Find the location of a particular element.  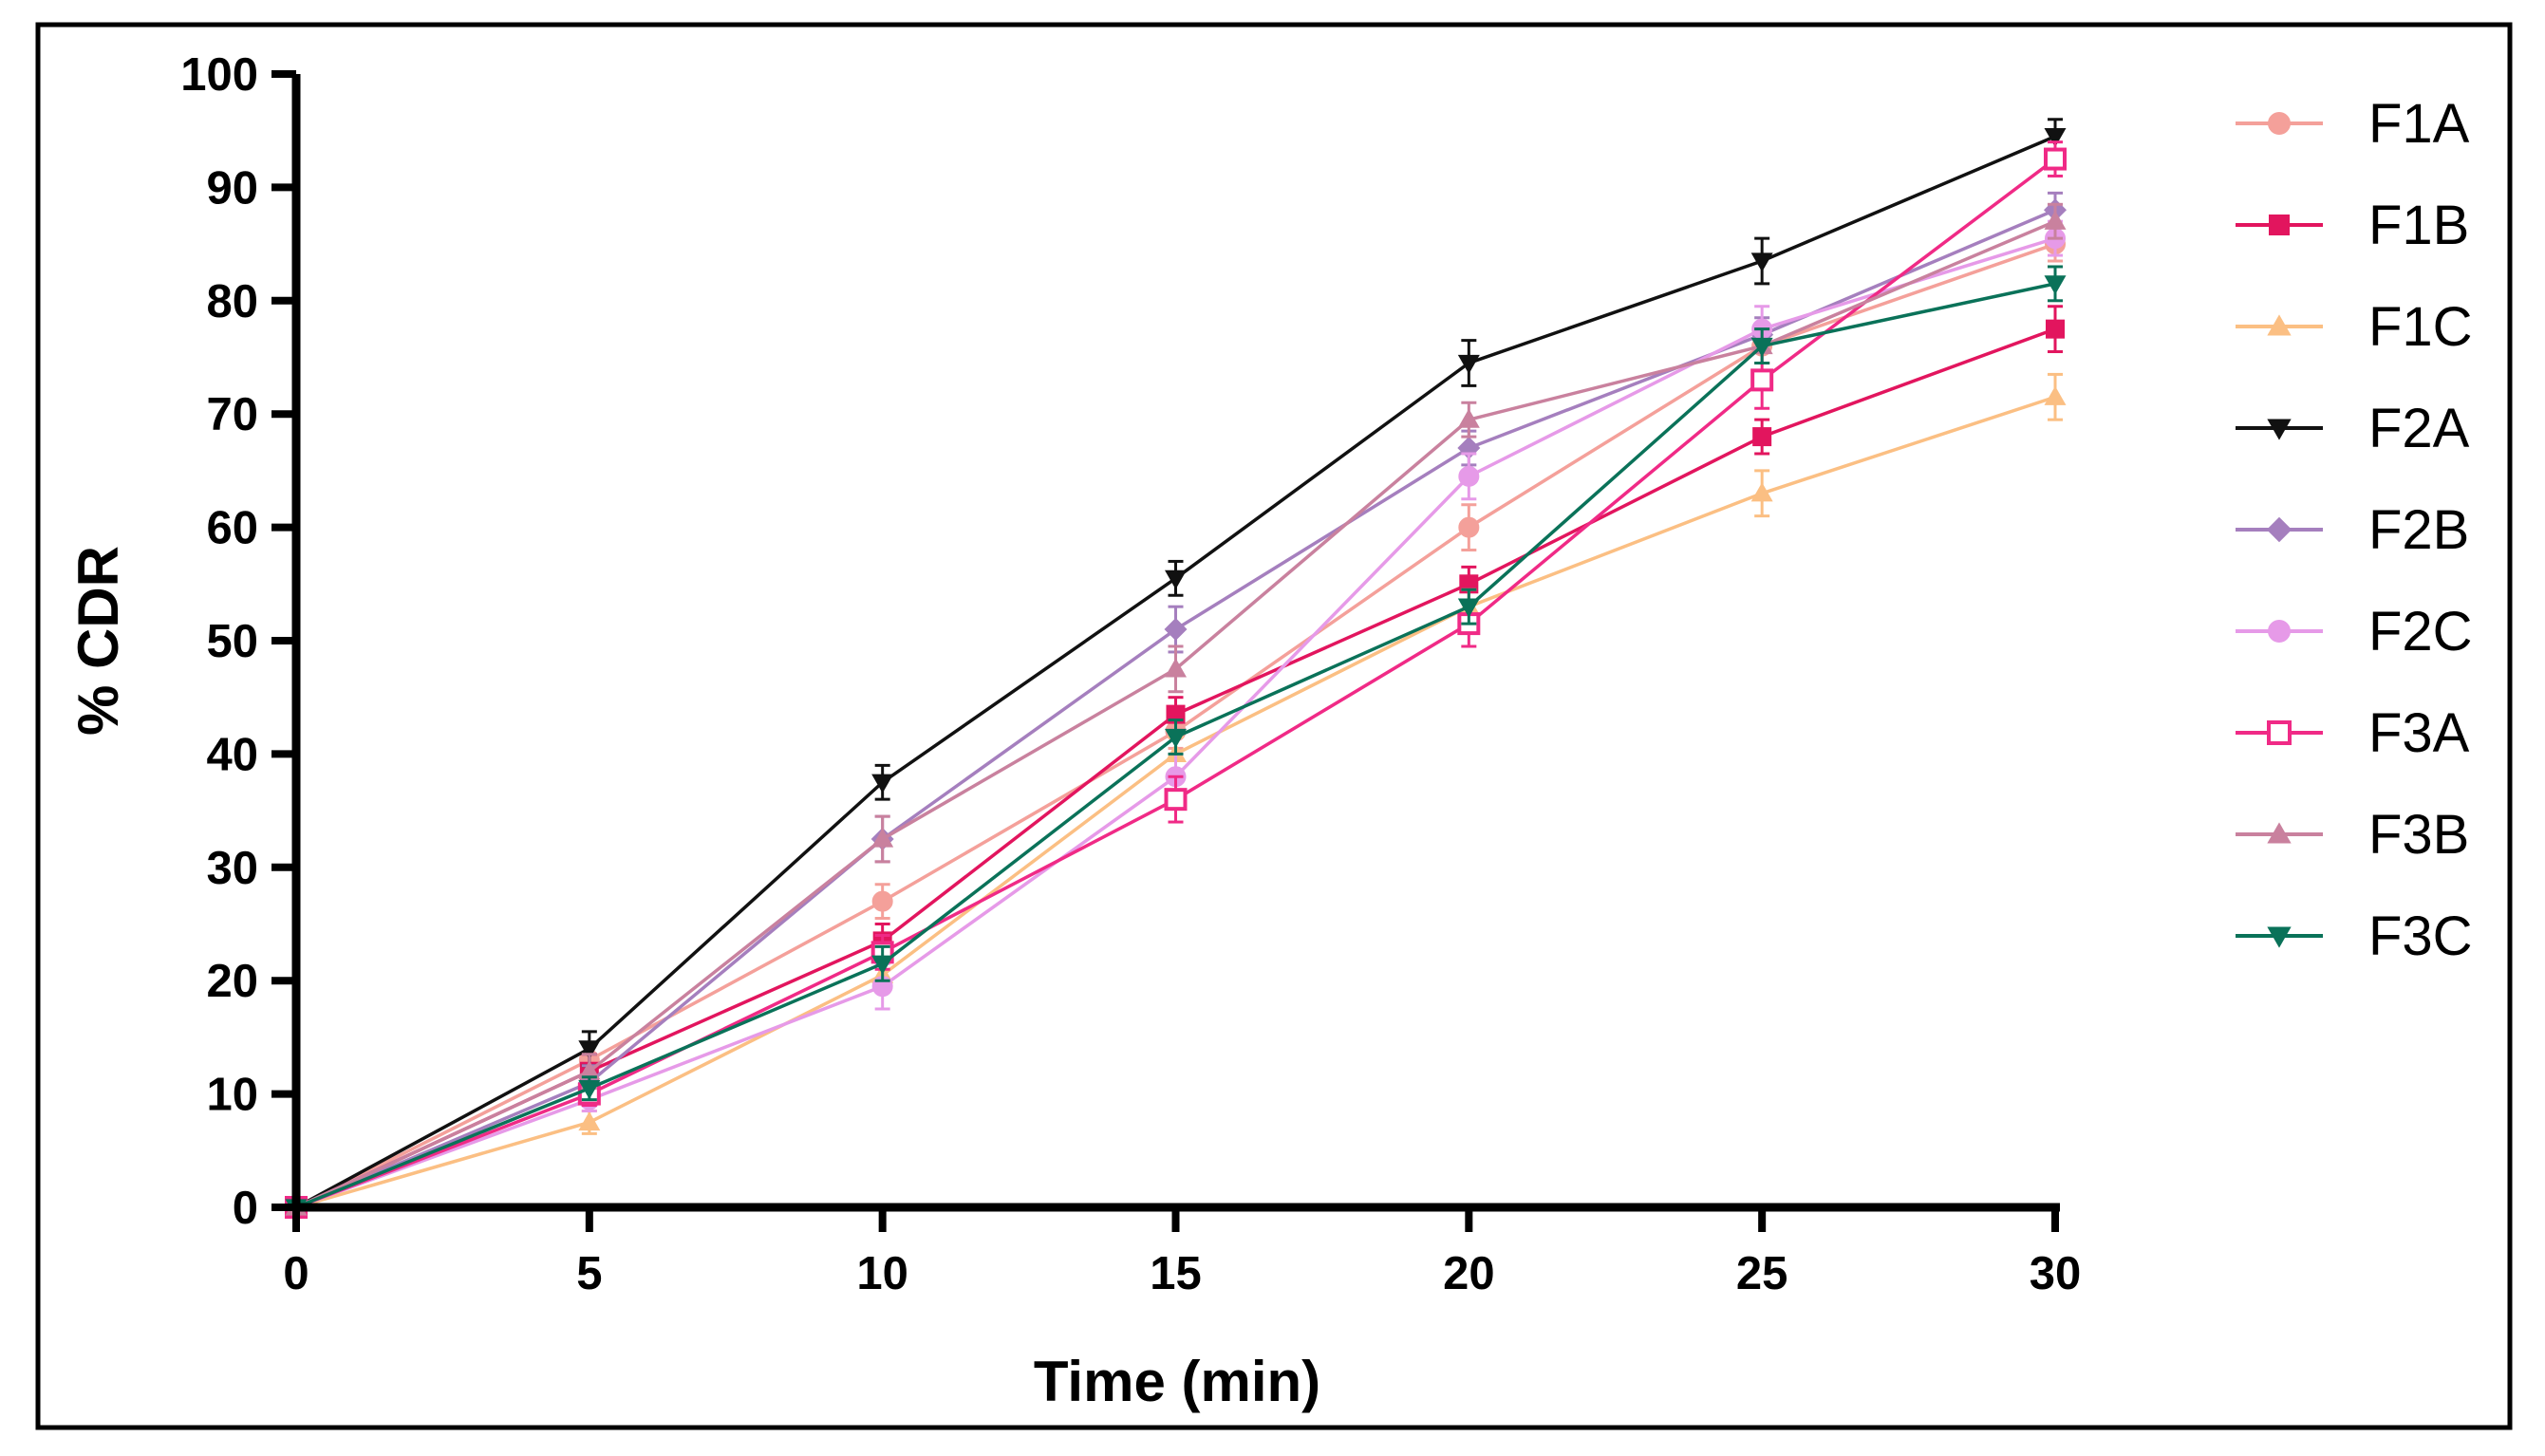

legend-label-f1a: F1A is located at coordinates (2419, 124).